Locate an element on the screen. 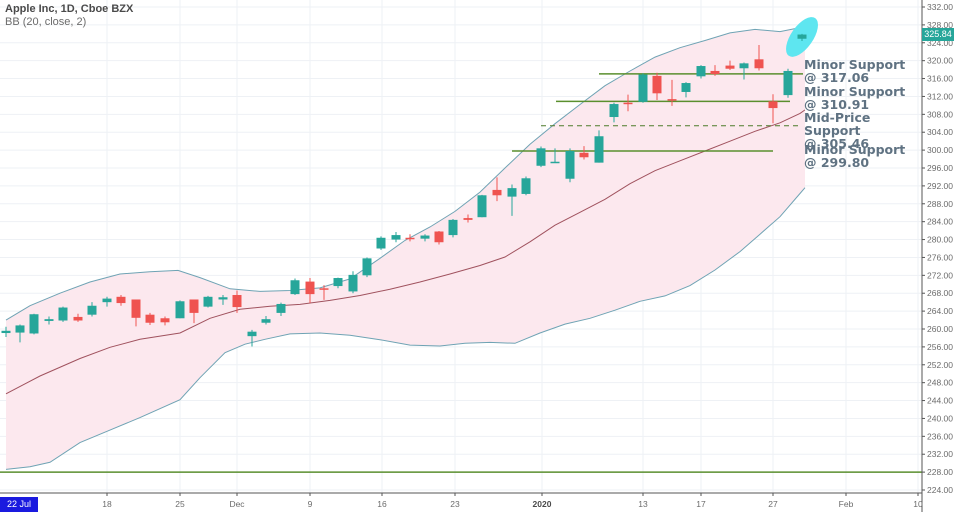 The width and height of the screenshot is (954, 527). annotation-line: Mid-Price is located at coordinates (837, 117).